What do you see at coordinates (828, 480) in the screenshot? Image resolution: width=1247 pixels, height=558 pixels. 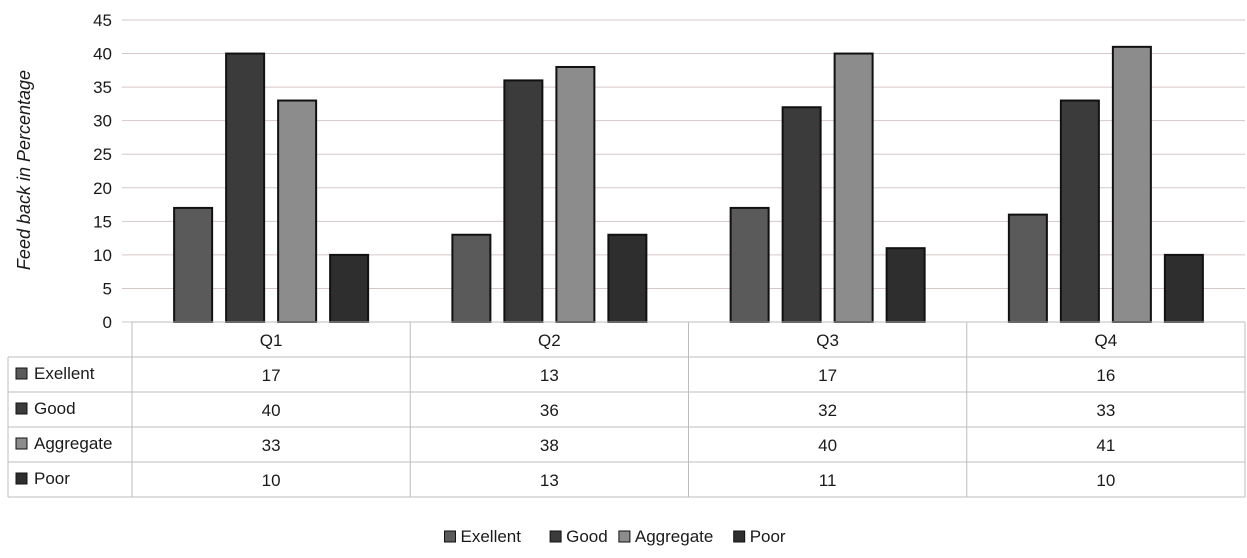 I see `data-label: 11` at bounding box center [828, 480].